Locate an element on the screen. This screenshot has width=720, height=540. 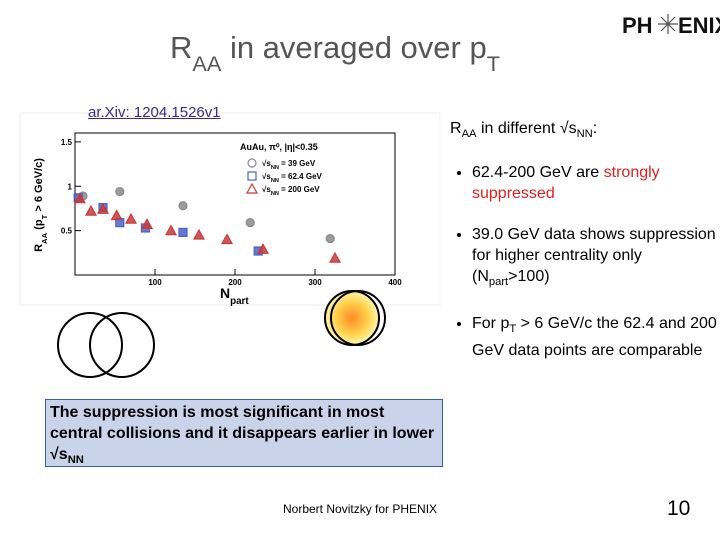
logo-flower is located at coordinates (668, 24).